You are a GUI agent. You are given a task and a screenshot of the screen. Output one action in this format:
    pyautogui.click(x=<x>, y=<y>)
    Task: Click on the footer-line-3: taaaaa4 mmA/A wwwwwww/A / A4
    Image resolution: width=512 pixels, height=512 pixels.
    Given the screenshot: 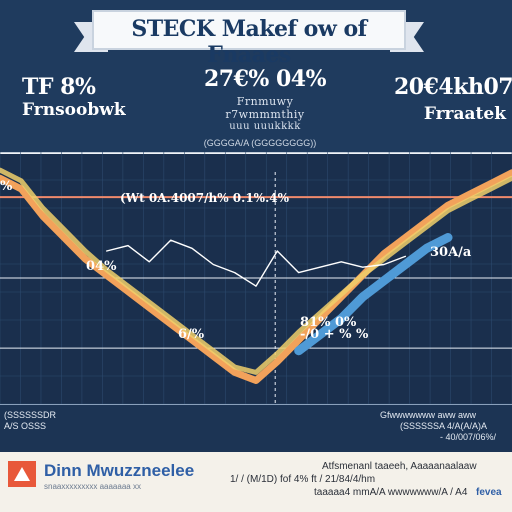 What is the action you would take?
    pyautogui.click(x=391, y=492)
    